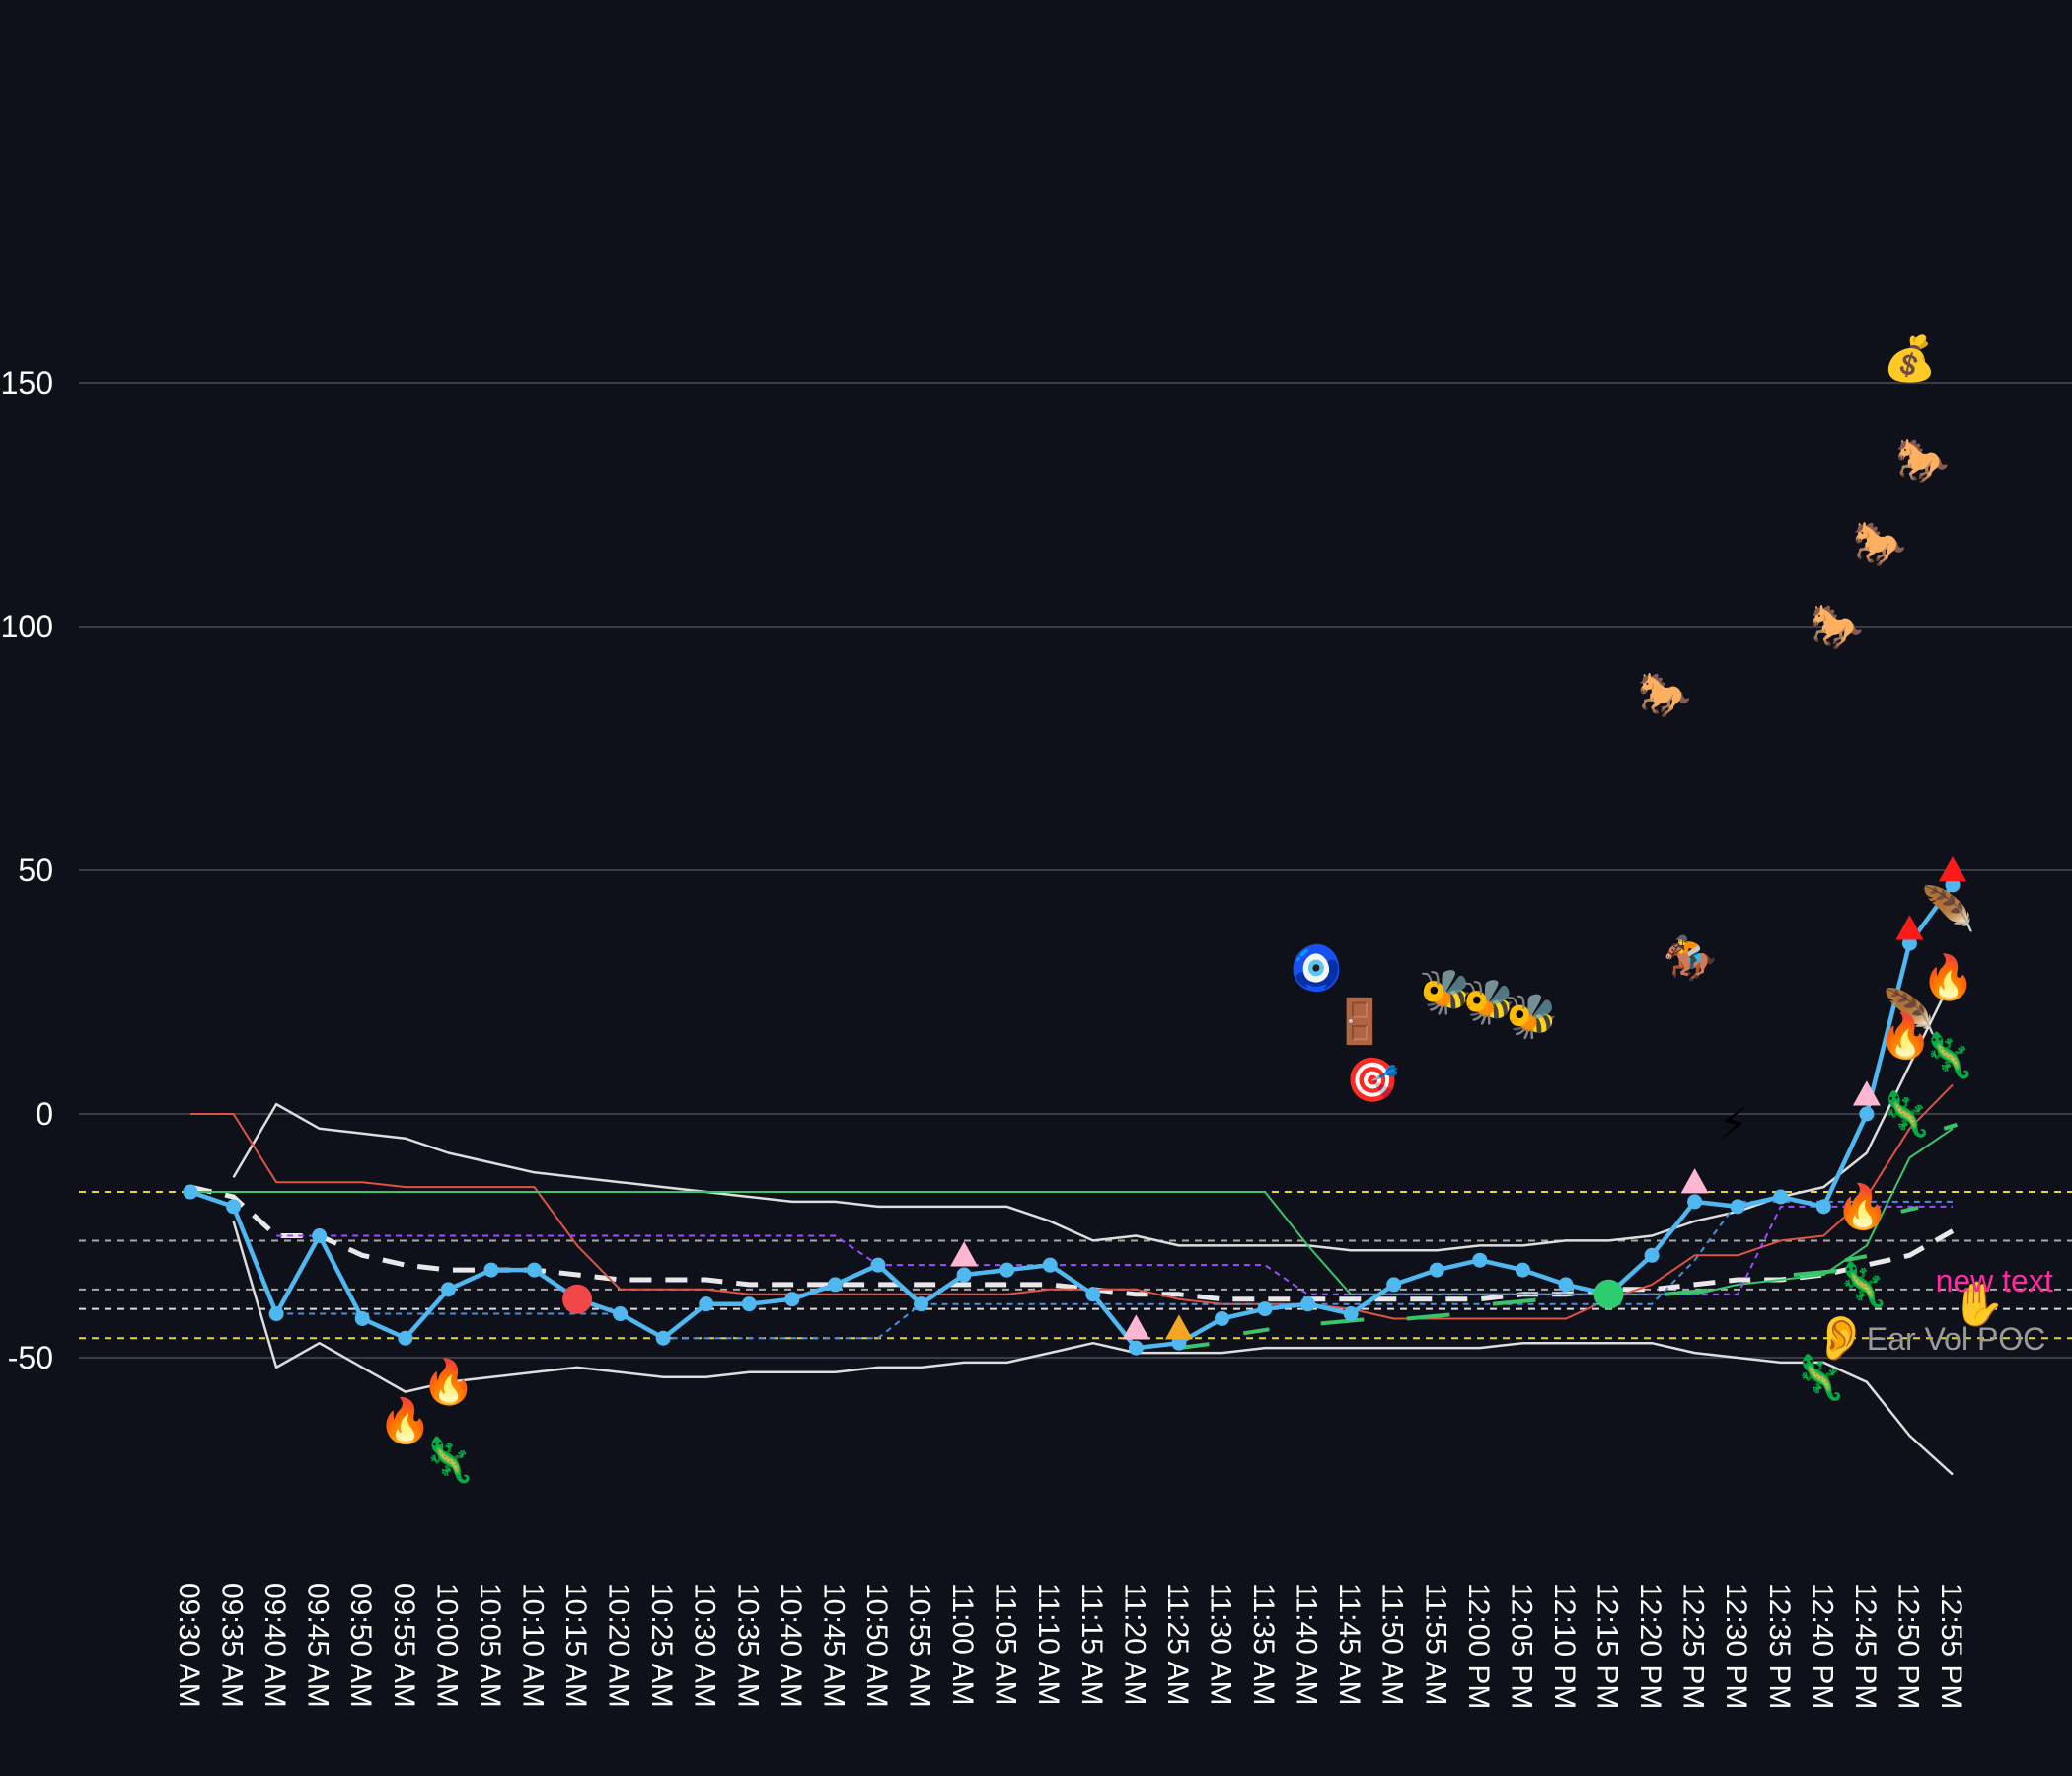 This screenshot has width=2072, height=1776. What do you see at coordinates (1736, 1646) in the screenshot?
I see `x-tick-label: 12:30 PM` at bounding box center [1736, 1646].